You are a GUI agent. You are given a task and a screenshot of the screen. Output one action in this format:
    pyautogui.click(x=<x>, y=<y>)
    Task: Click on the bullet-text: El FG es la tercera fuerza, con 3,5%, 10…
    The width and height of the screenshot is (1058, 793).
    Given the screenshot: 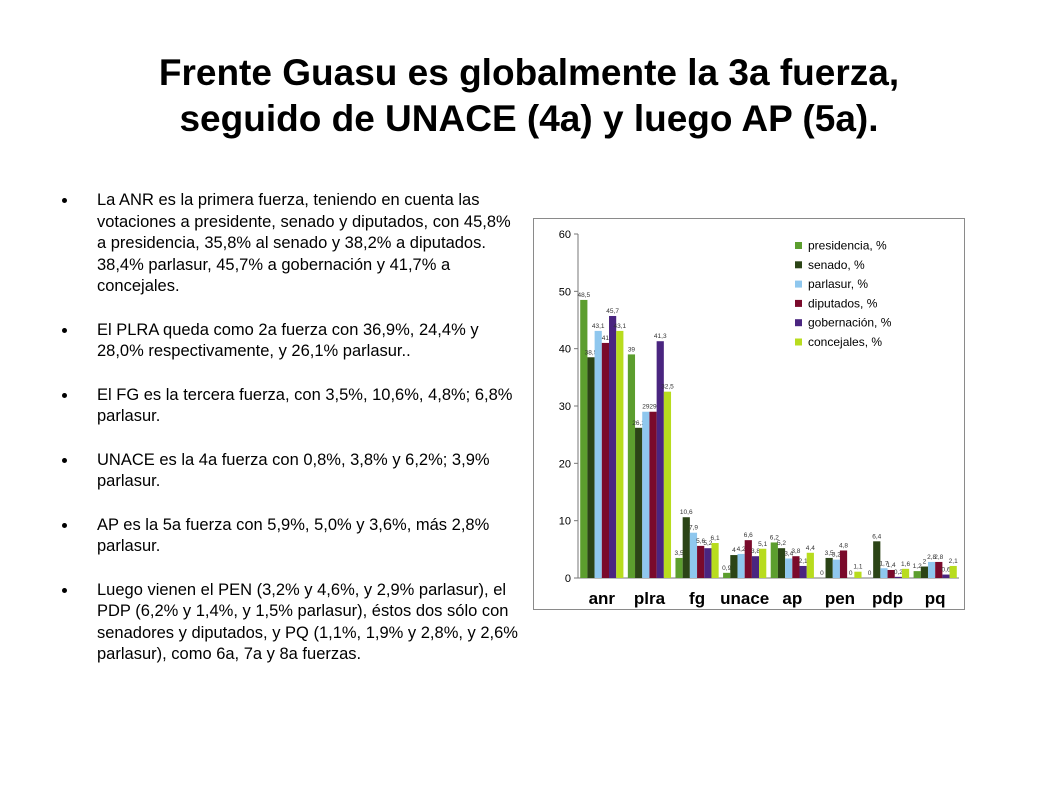 What is the action you would take?
    pyautogui.click(x=305, y=405)
    